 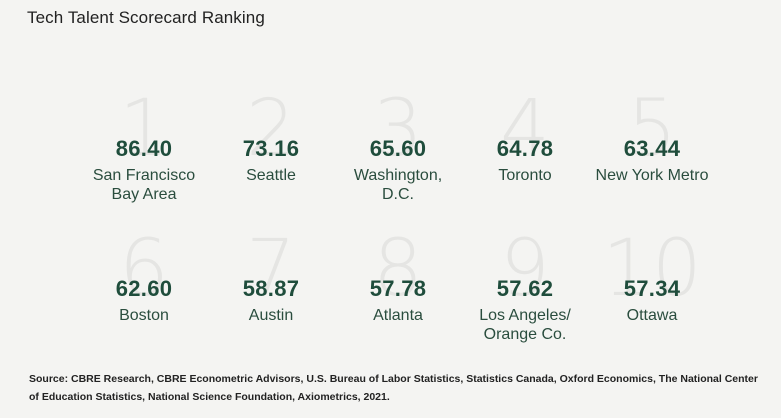 I want to click on page-title: Tech Talent Scorecard Ranking, so click(x=146, y=17).